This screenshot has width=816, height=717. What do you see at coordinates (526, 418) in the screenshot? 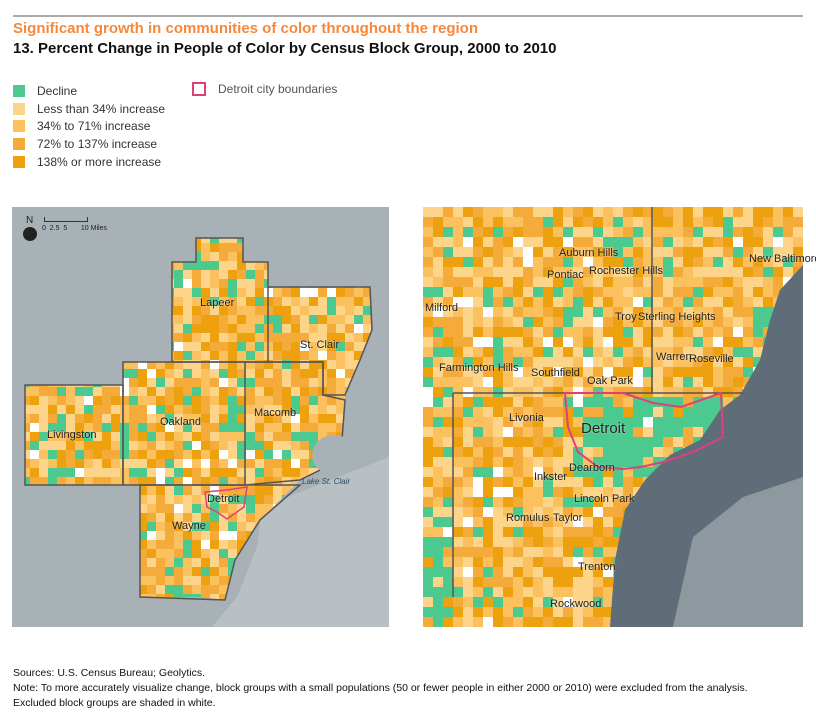
I see `label-livonia: Livonia` at bounding box center [526, 418].